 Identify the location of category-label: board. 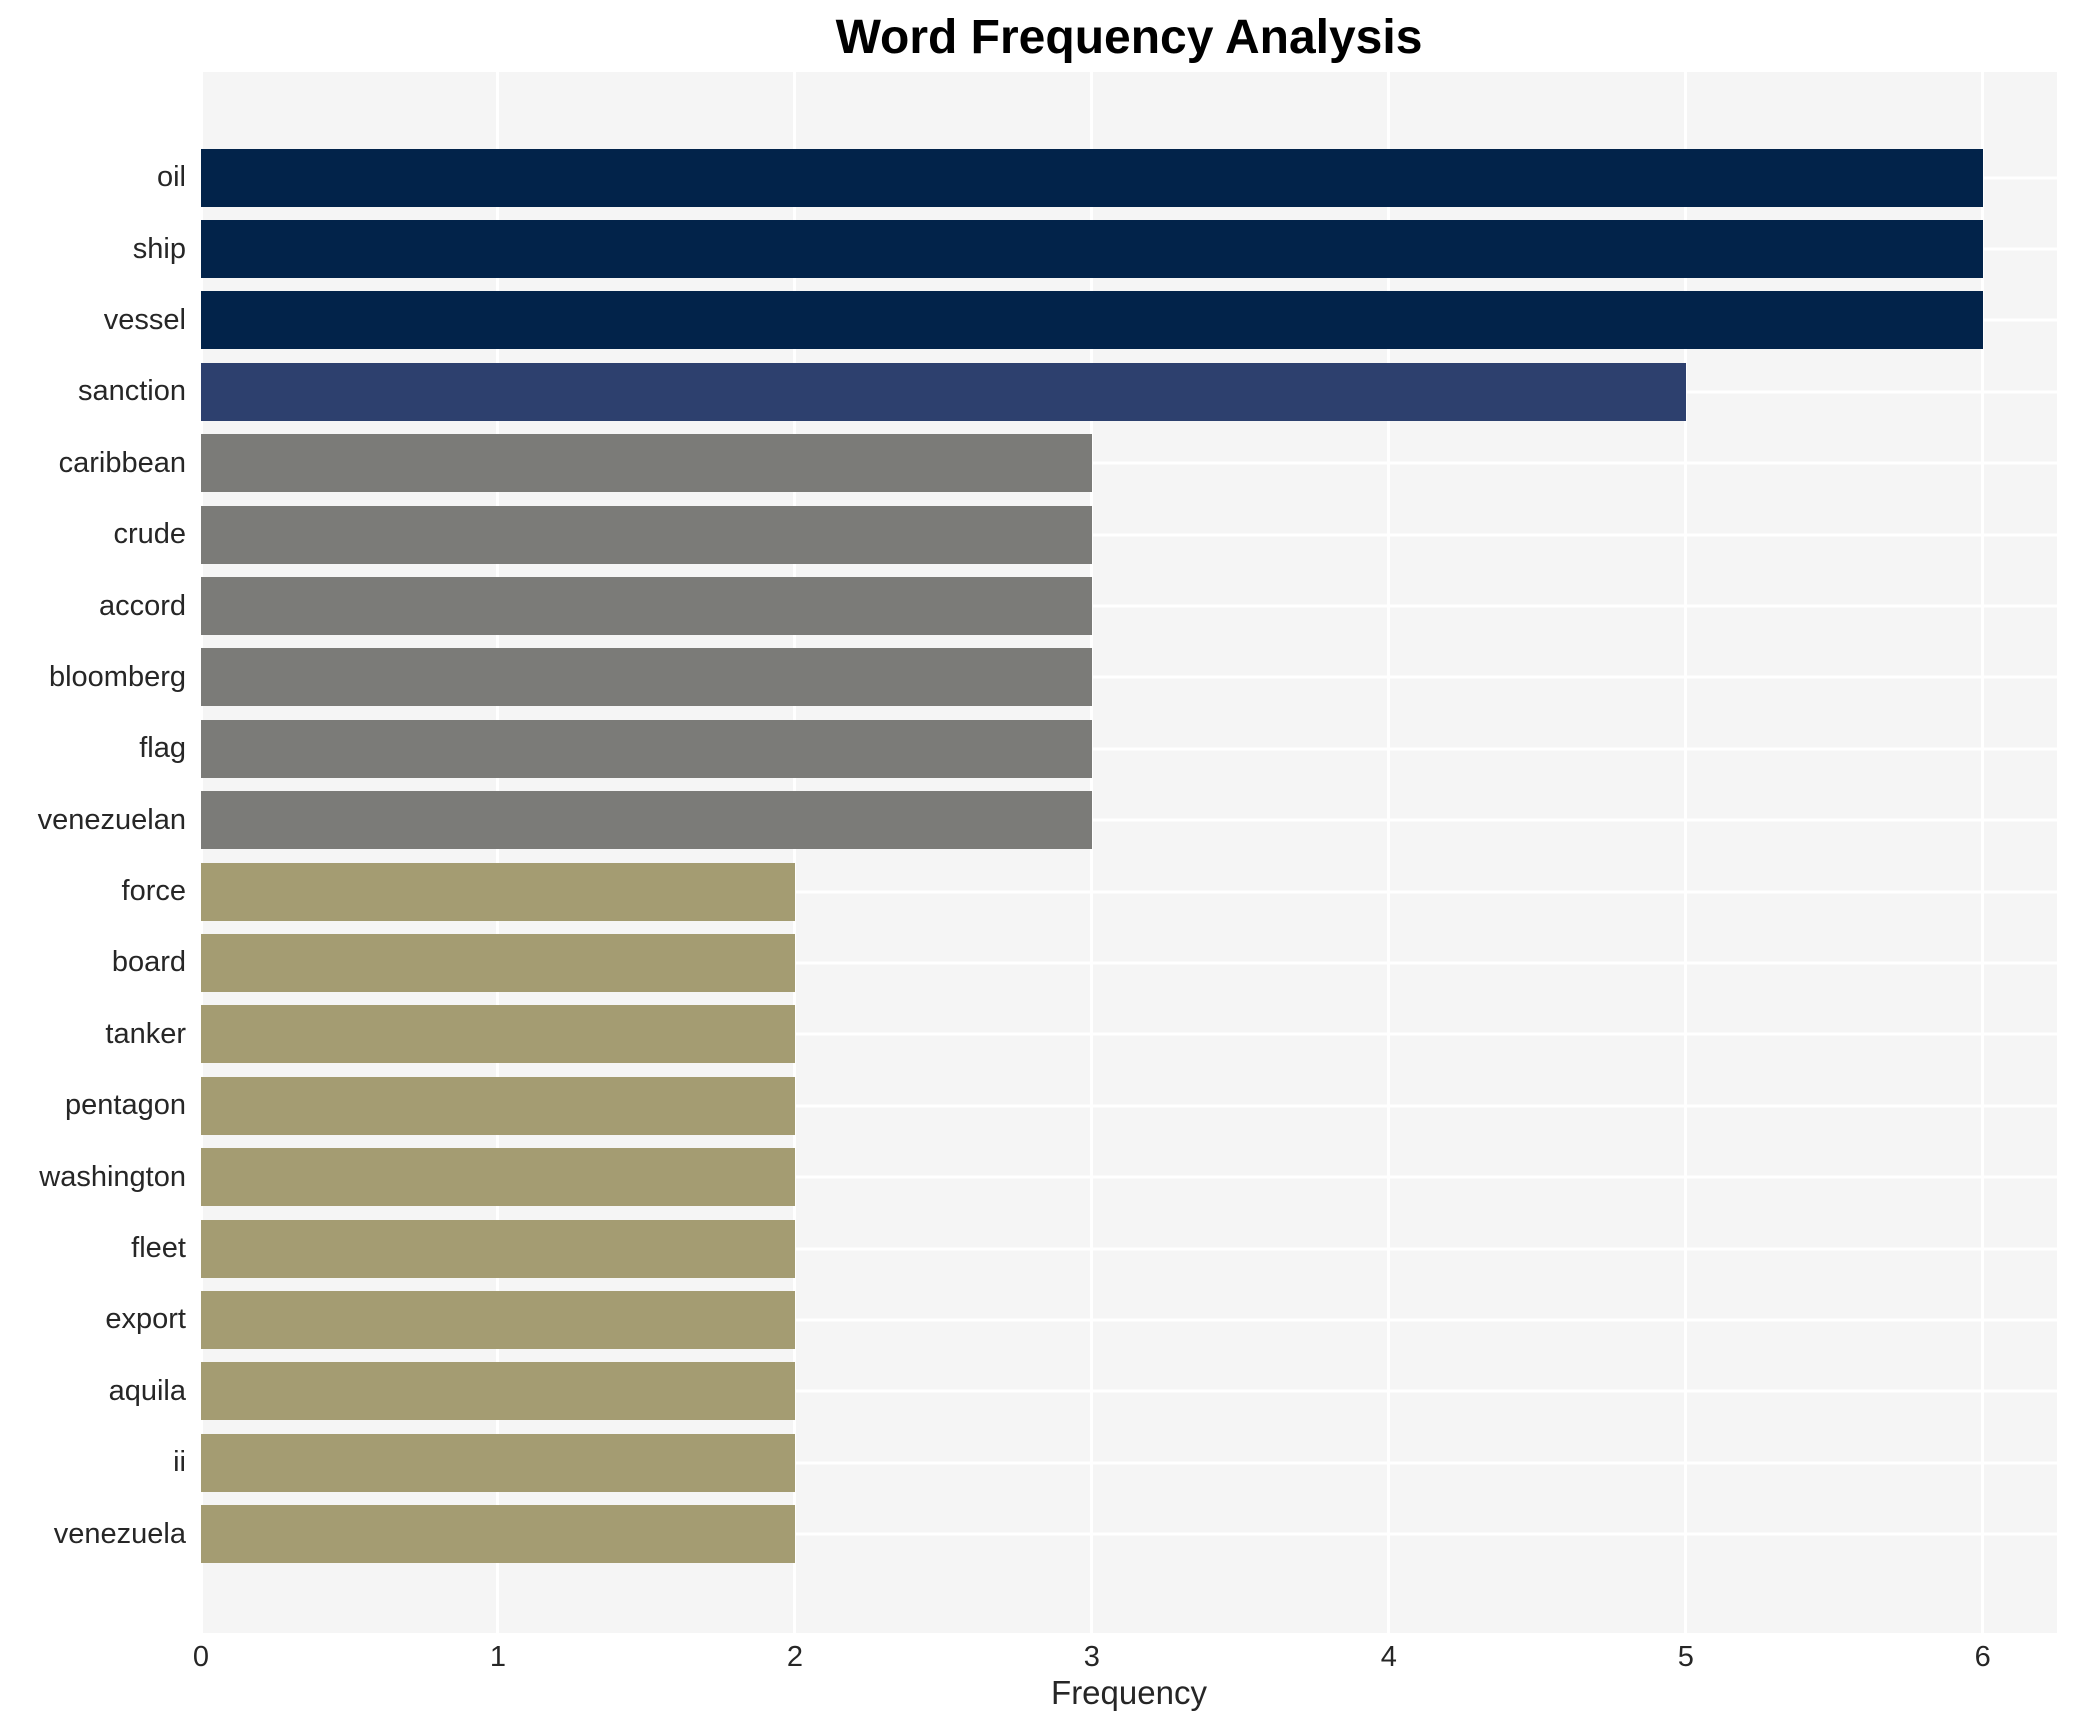
(148, 962).